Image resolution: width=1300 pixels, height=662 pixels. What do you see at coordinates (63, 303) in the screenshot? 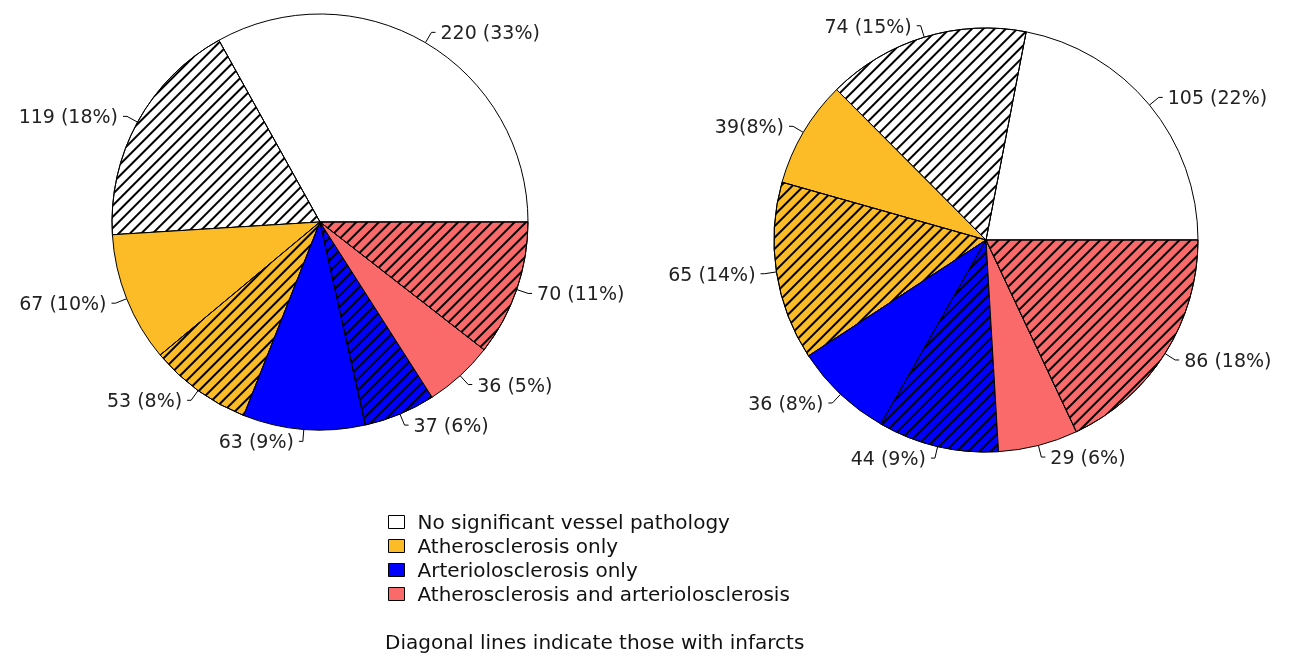
I see `data-label: 67 (10%)` at bounding box center [63, 303].